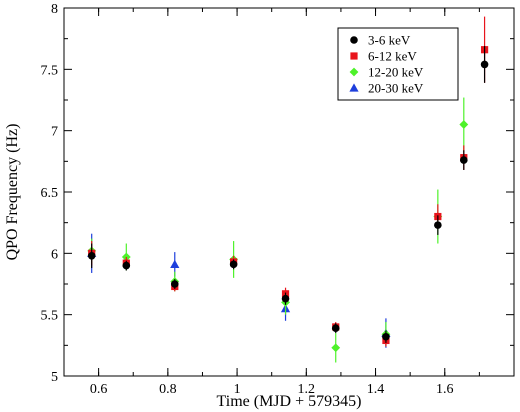 Image resolution: width=520 pixels, height=412 pixels. Describe the element at coordinates (50, 70) in the screenshot. I see `y-tick-label: 7.5` at that location.